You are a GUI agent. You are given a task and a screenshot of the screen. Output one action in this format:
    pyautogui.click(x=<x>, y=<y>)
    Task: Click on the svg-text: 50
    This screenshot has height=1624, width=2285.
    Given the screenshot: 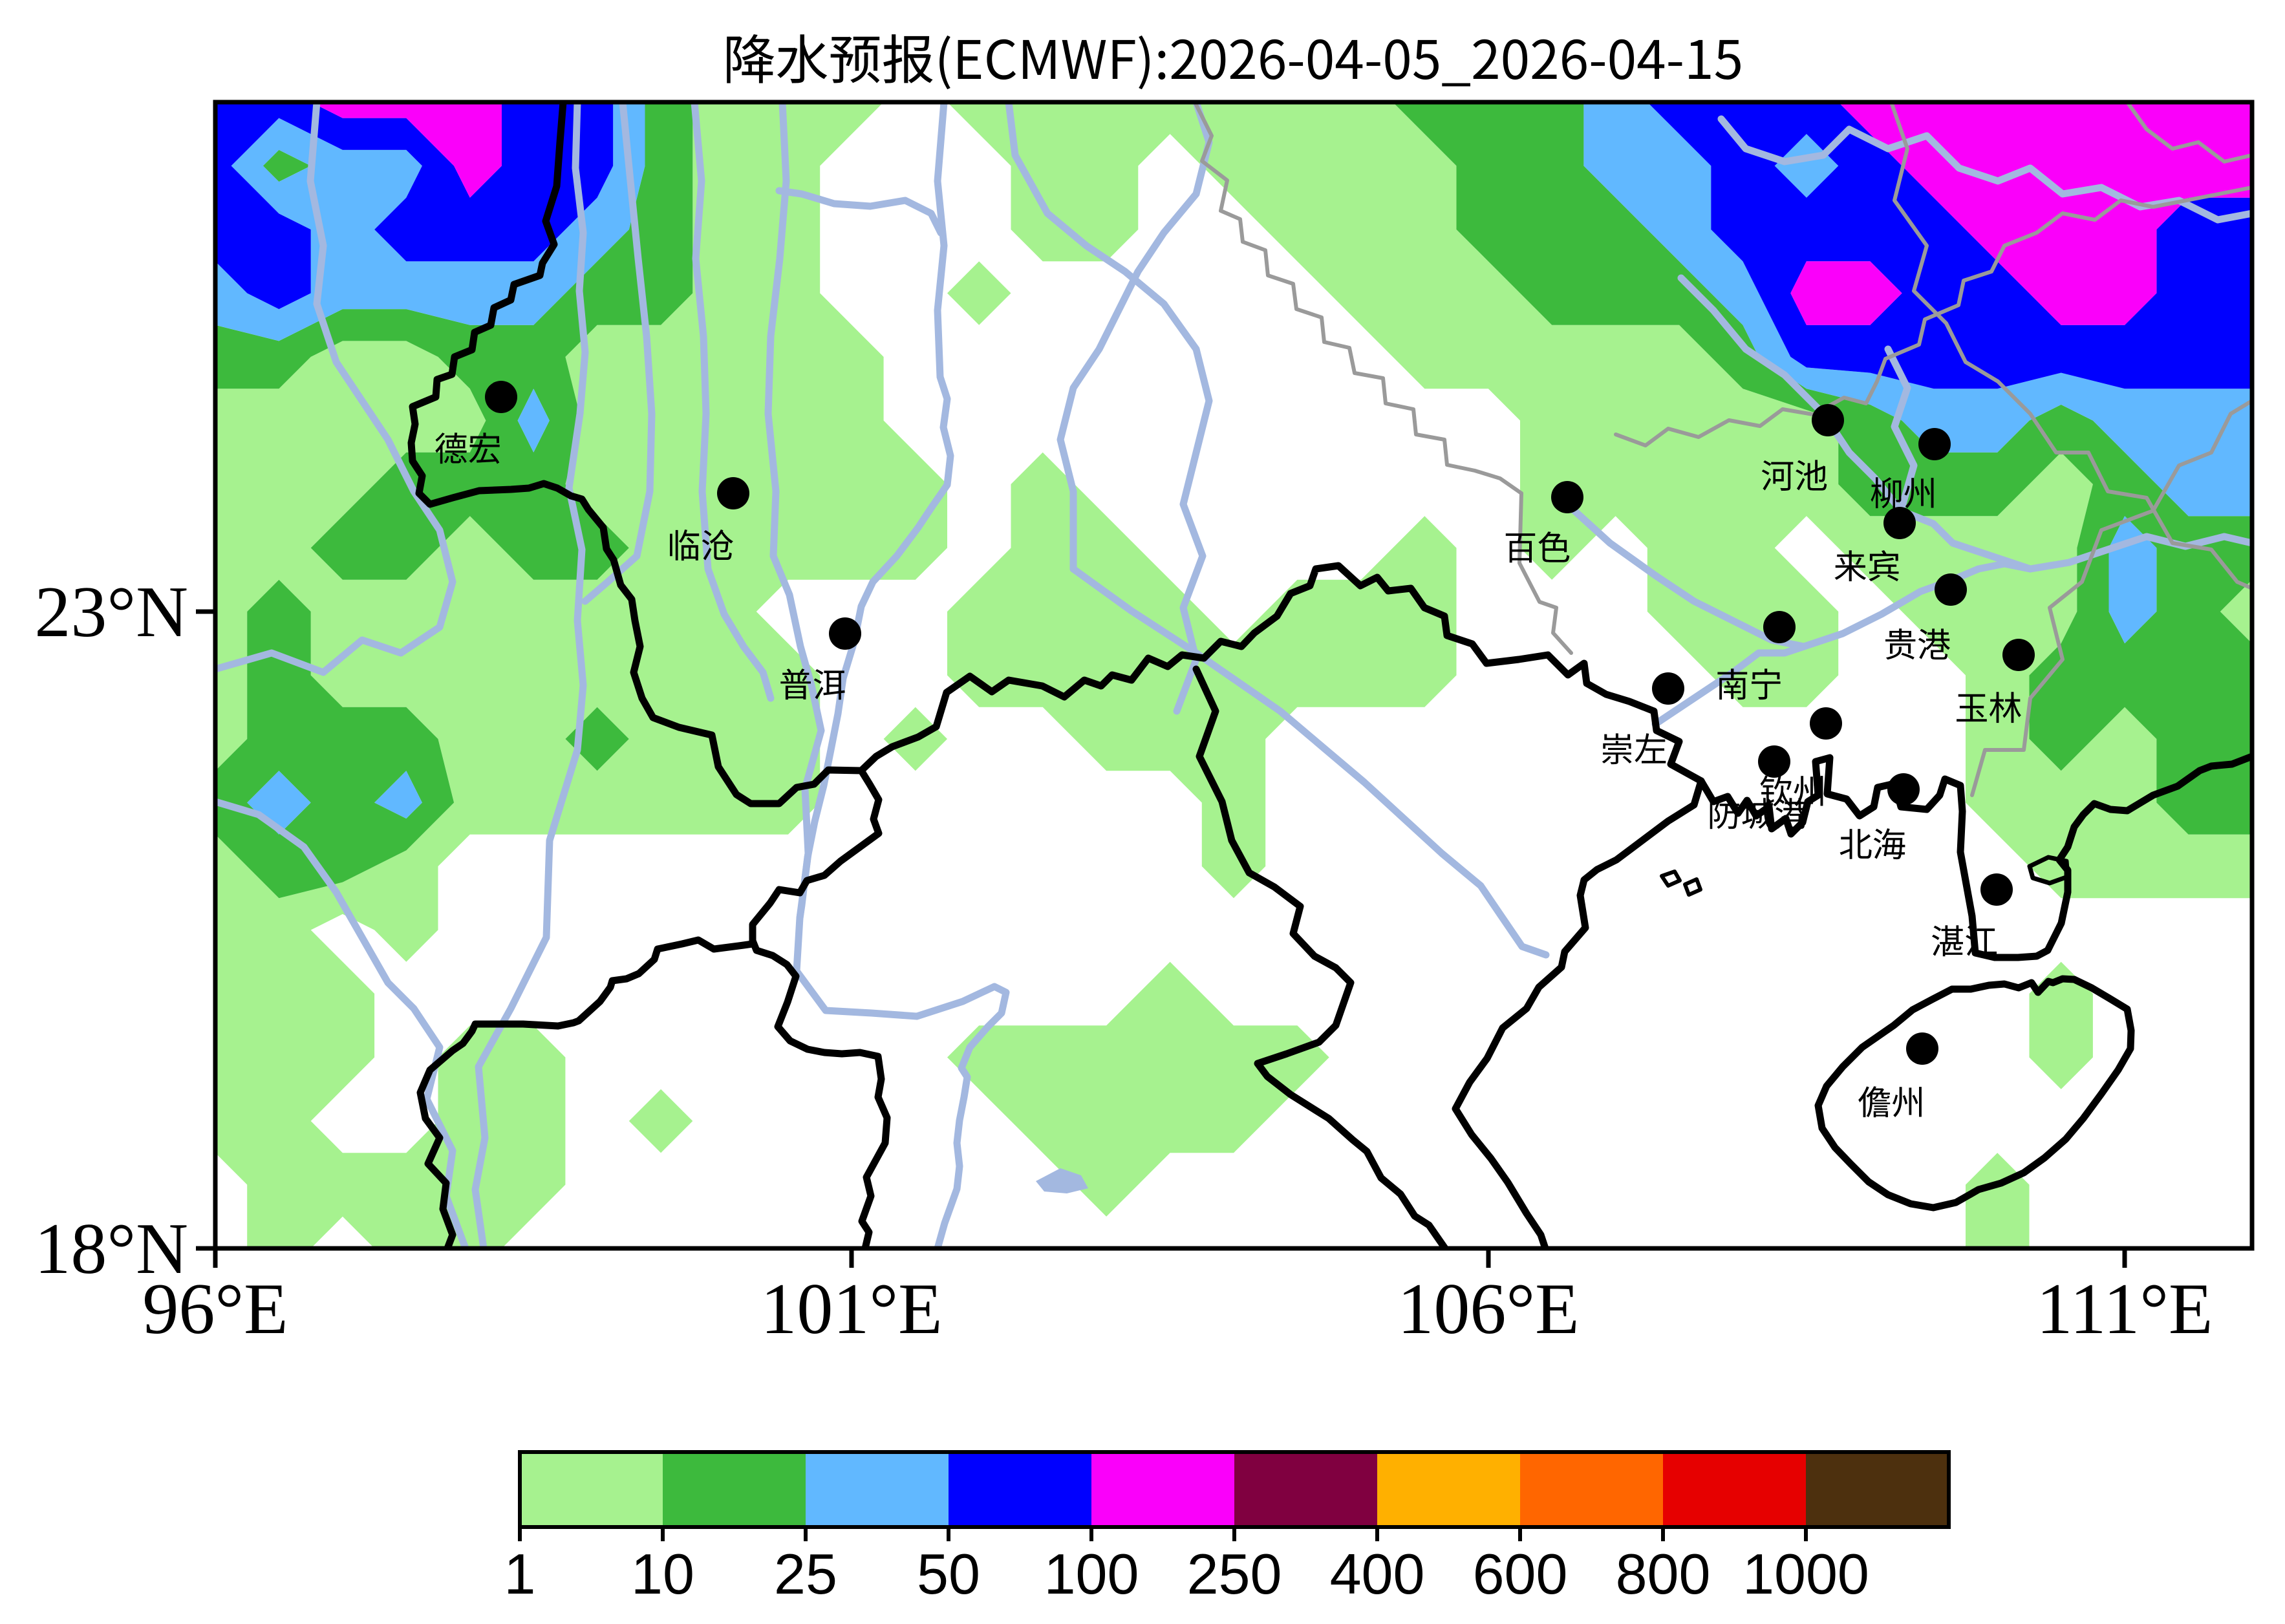 What is the action you would take?
    pyautogui.click(x=948, y=1574)
    